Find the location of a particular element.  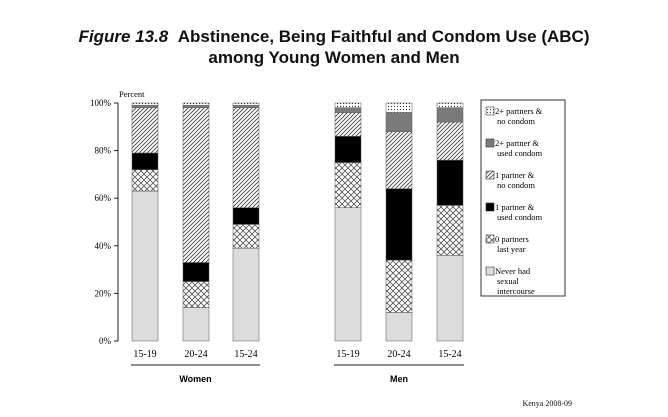

figure-label: Figure 13.8 is located at coordinates (123, 36).